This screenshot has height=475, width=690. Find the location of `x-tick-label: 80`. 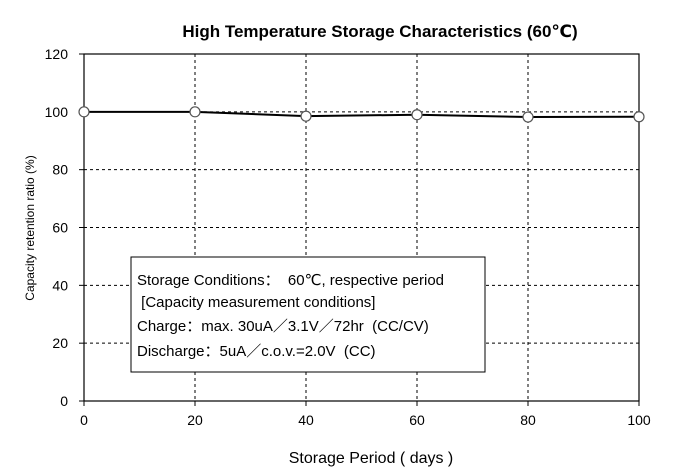

x-tick-label: 80 is located at coordinates (528, 420).